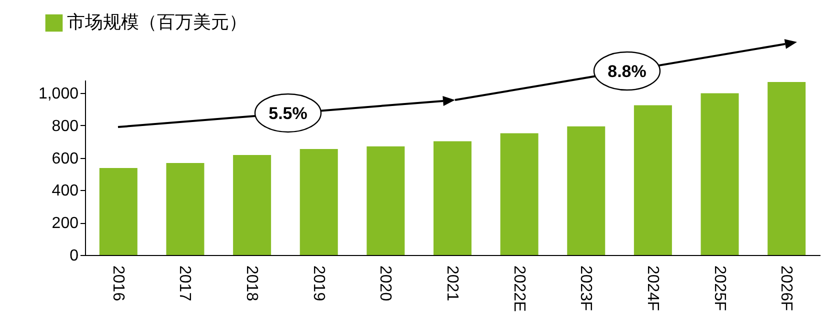 The width and height of the screenshot is (837, 324). Describe the element at coordinates (786, 289) in the screenshot. I see `x-tick-label: 2026F` at that location.